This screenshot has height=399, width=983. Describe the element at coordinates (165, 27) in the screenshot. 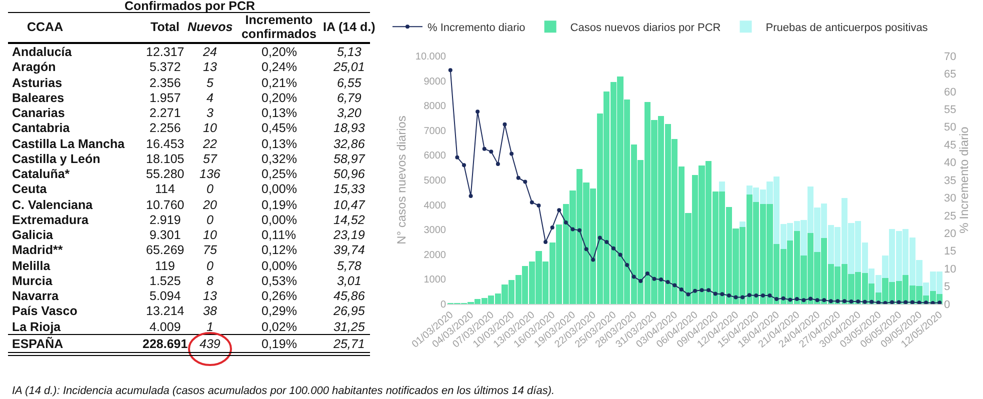

I see `text: Total` at that location.